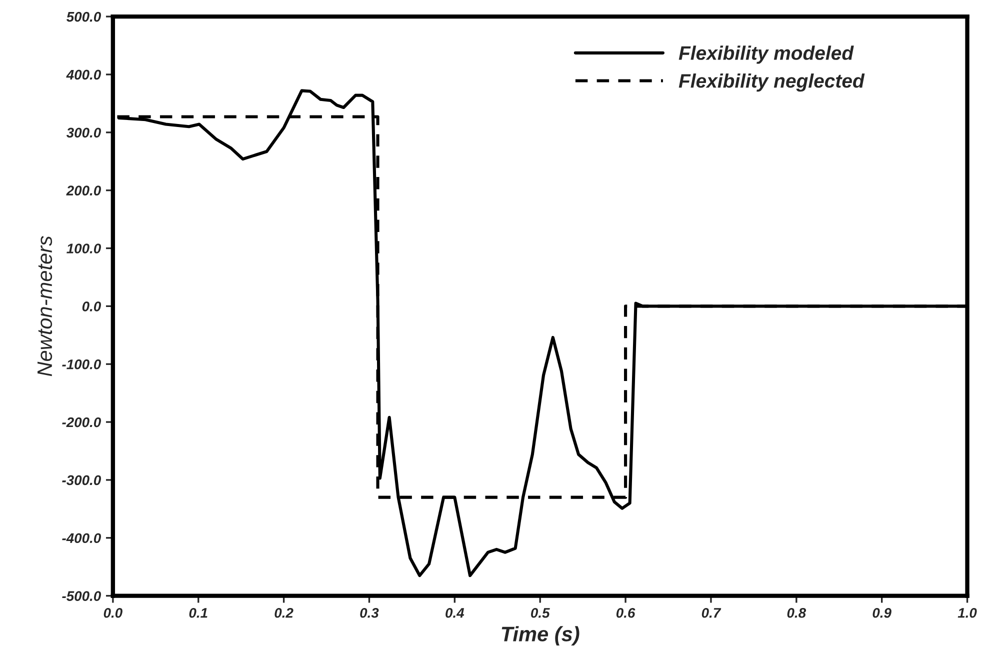 This screenshot has height=662, width=982. What do you see at coordinates (83, 75) in the screenshot?
I see `y-tick-label: 400.0` at bounding box center [83, 75].